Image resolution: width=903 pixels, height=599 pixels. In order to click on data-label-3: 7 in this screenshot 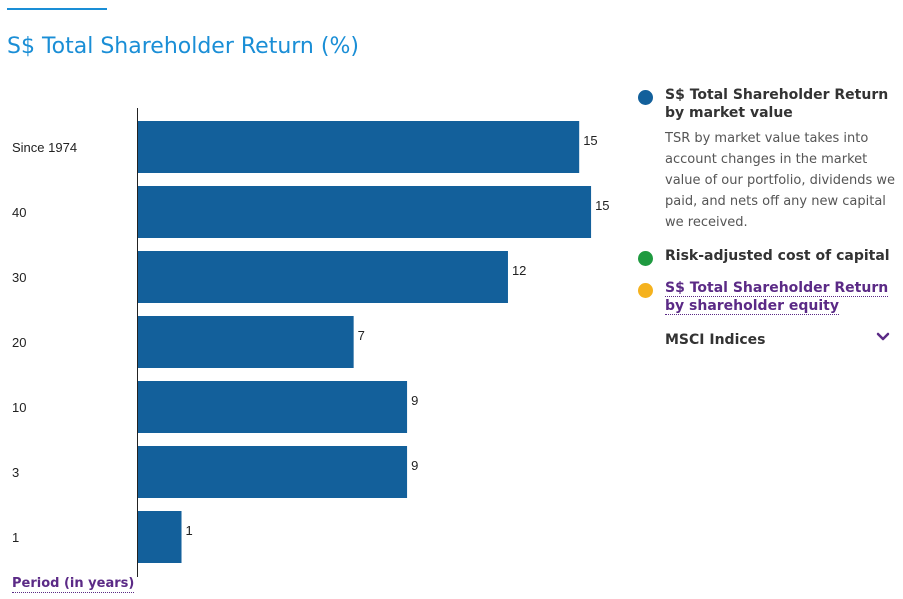, I will do `click(361, 335)`.